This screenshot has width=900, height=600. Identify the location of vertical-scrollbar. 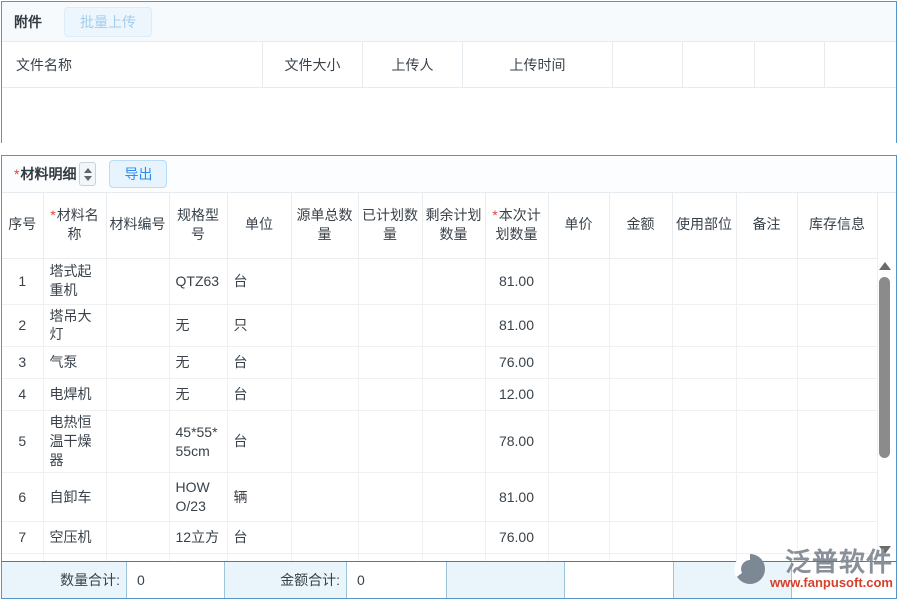
(885, 408).